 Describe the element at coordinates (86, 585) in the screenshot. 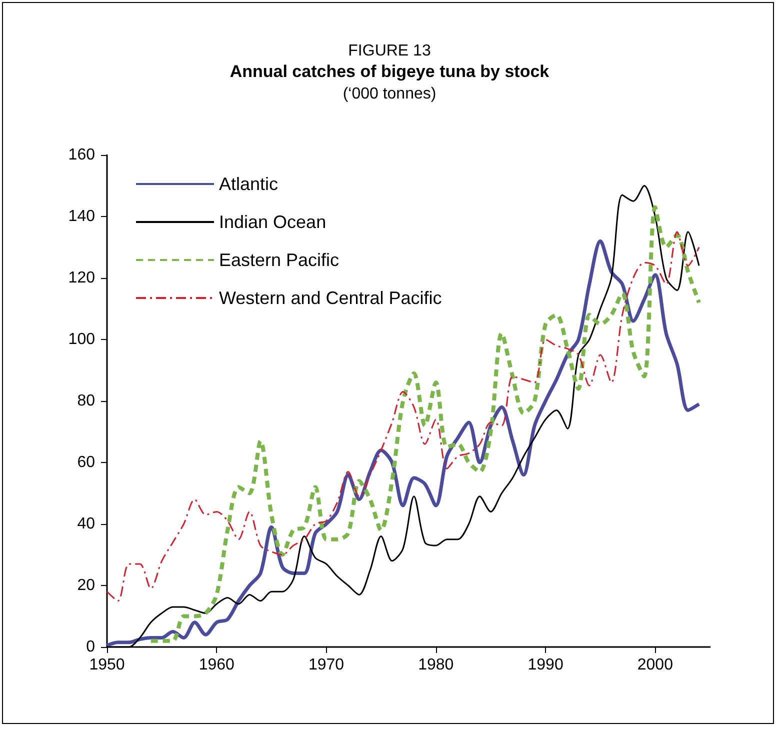

I see `y-tick-label: 20` at that location.